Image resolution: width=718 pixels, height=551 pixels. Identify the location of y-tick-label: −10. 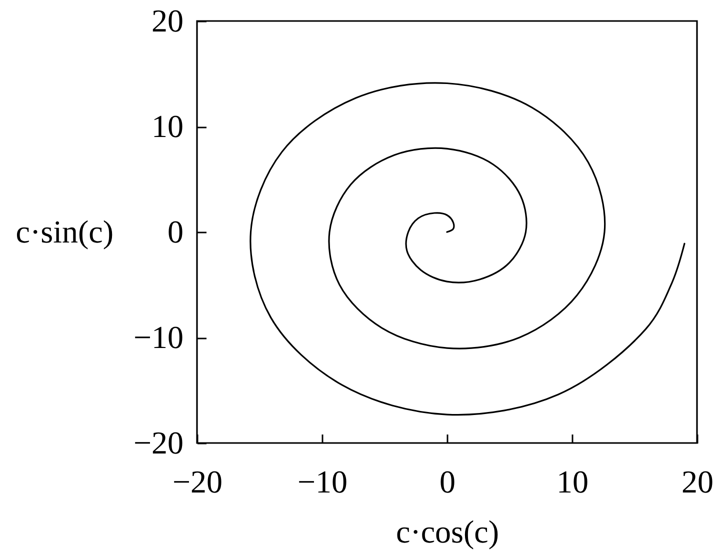
(158, 337).